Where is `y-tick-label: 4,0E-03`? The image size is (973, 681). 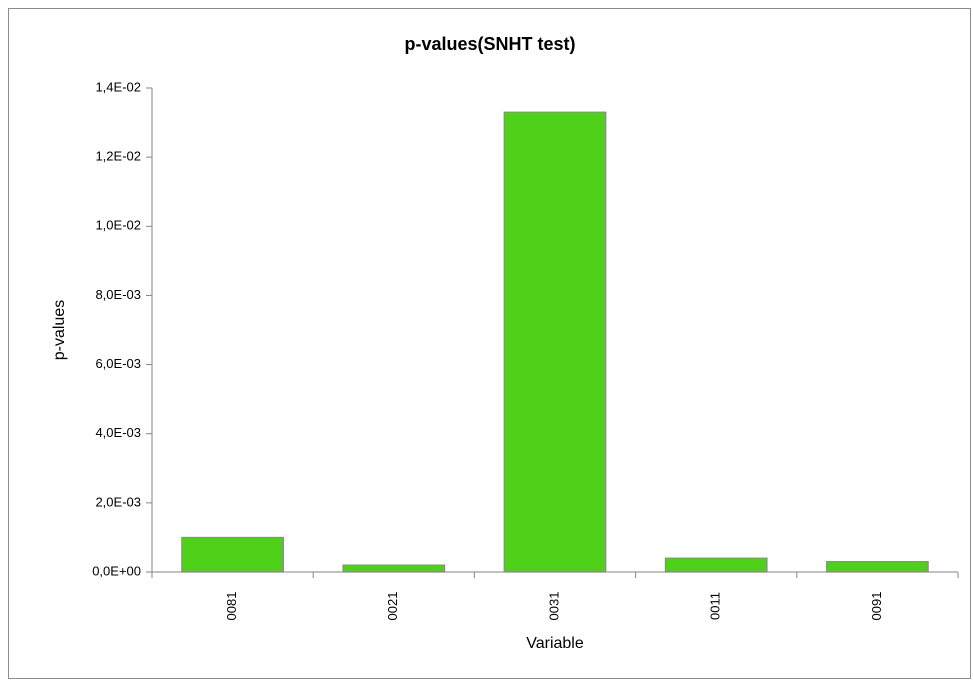 y-tick-label: 4,0E-03 is located at coordinates (118, 432).